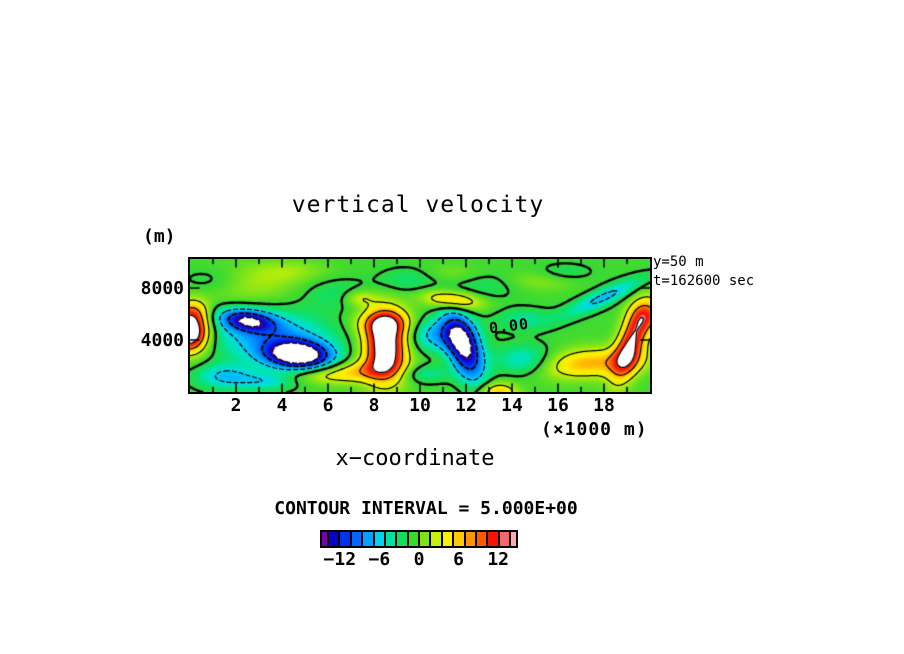  Describe the element at coordinates (512, 405) in the screenshot. I see `x-tick-label: 14` at that location.